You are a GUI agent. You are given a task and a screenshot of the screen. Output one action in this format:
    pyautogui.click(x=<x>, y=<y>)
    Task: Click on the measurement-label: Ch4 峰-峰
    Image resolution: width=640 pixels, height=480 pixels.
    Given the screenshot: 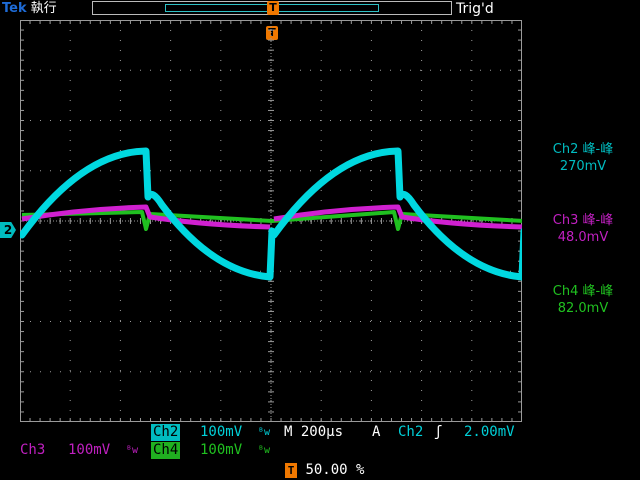 What is the action you would take?
    pyautogui.click(x=583, y=291)
    